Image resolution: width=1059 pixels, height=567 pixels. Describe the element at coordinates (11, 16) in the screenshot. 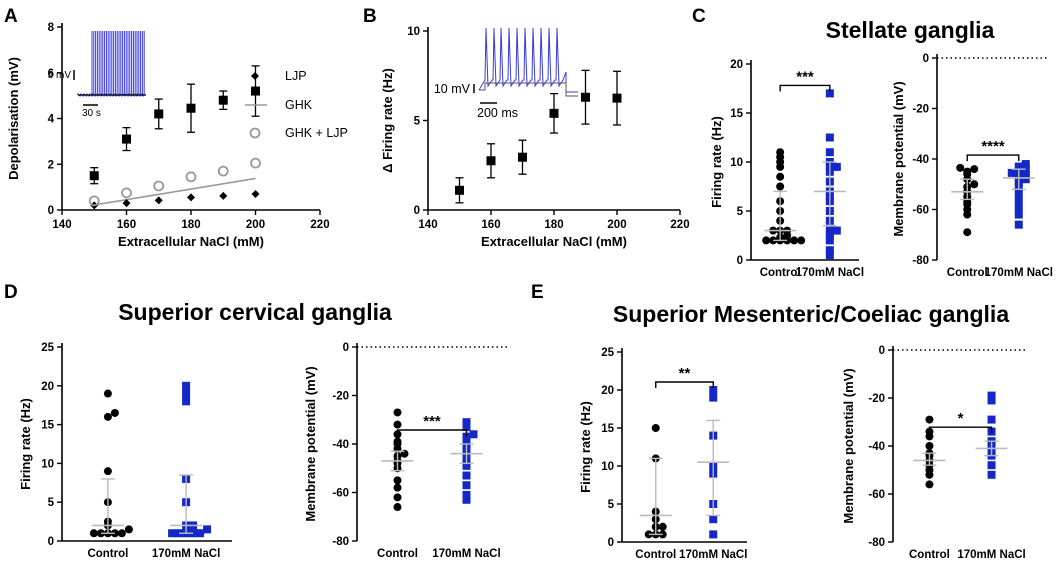

I see `panel-label-a: A` at that location.